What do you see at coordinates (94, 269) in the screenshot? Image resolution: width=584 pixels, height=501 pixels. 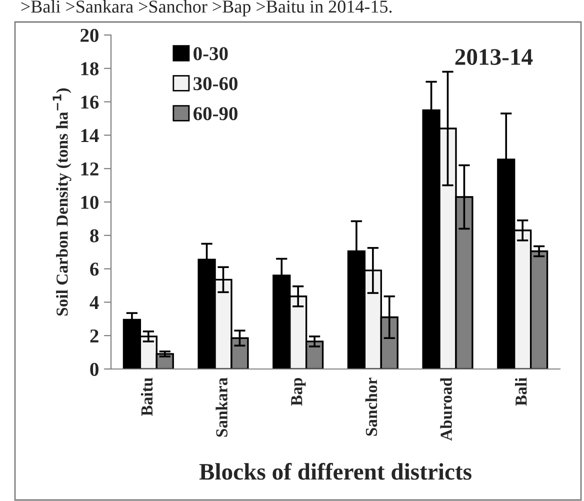 I see `y-tick-label: 6` at bounding box center [94, 269].